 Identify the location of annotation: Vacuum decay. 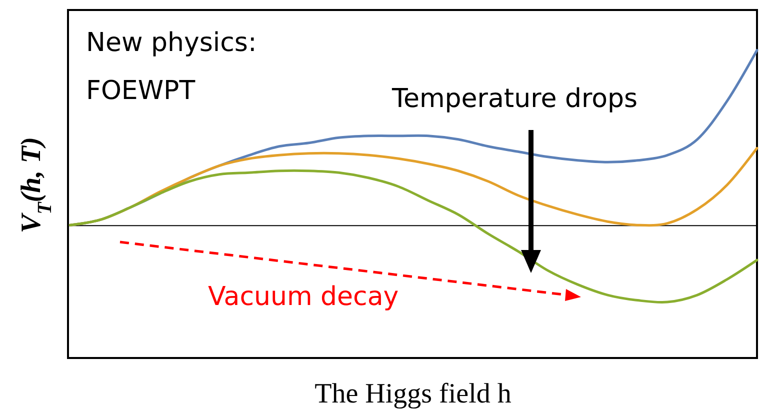
(303, 297).